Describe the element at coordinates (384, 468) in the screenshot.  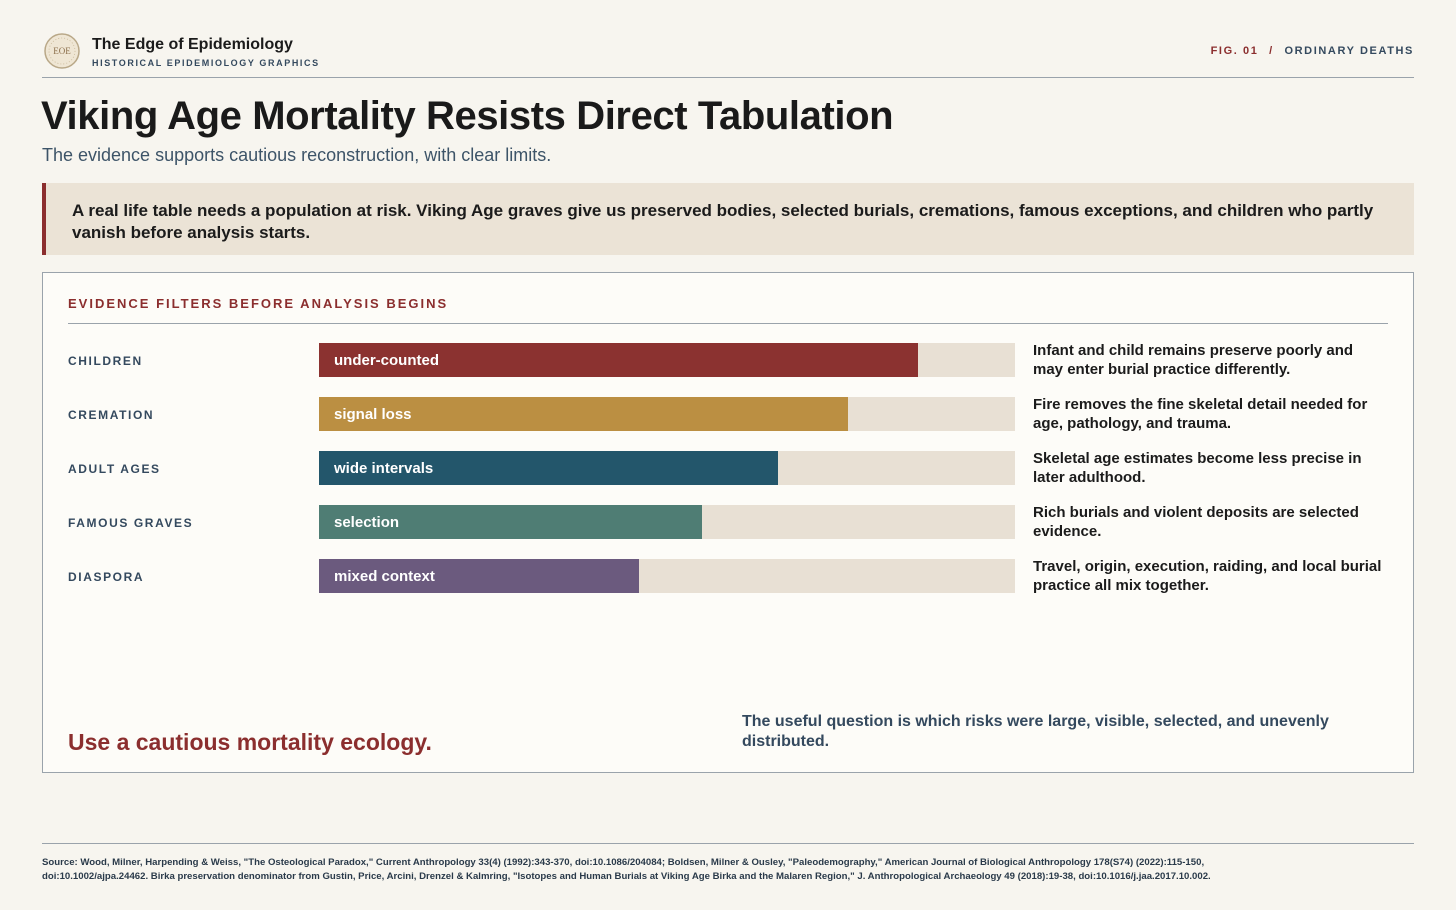
I see `bar-label: wide intervals` at that location.